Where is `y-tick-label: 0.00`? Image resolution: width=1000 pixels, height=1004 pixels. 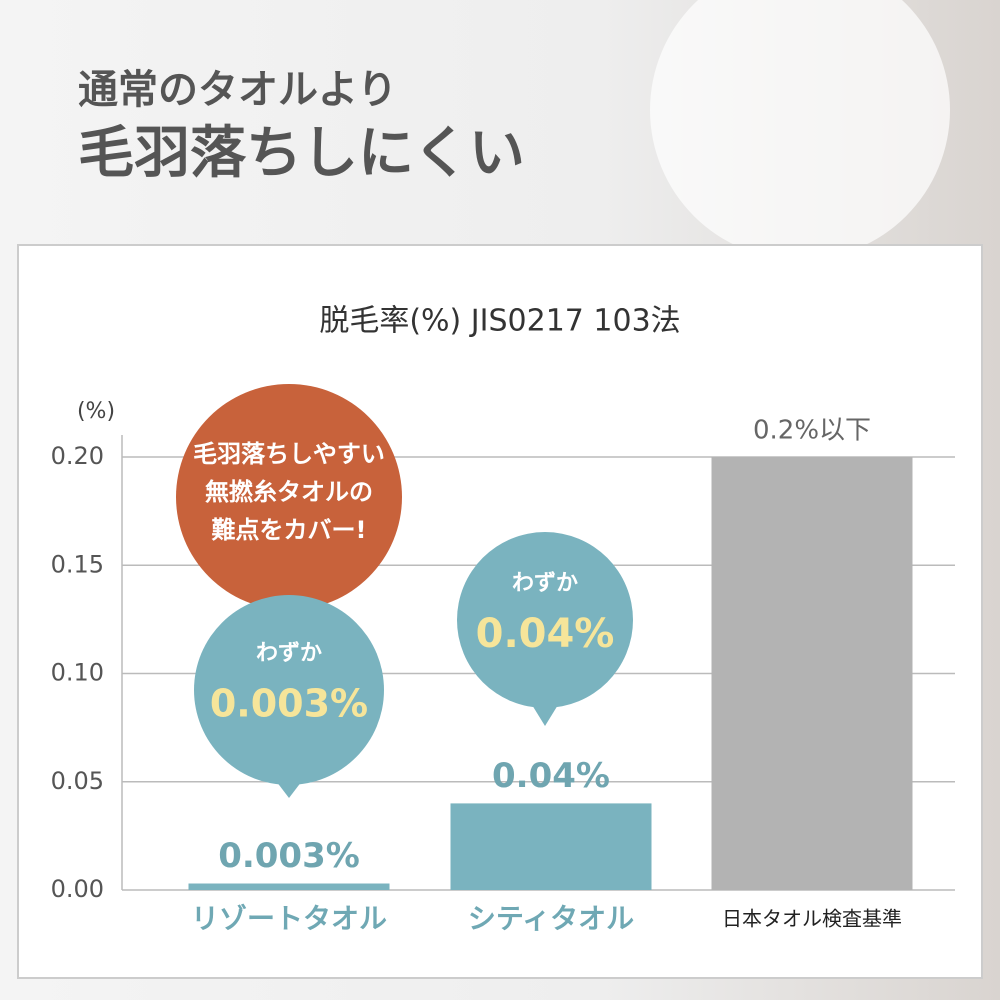 y-tick-label: 0.00 is located at coordinates (77, 889).